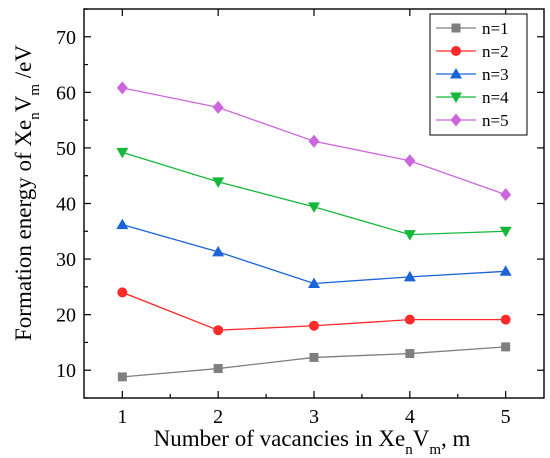 This screenshot has height=458, width=550. What do you see at coordinates (66, 38) in the screenshot?
I see `y-tick-label: 70` at bounding box center [66, 38].